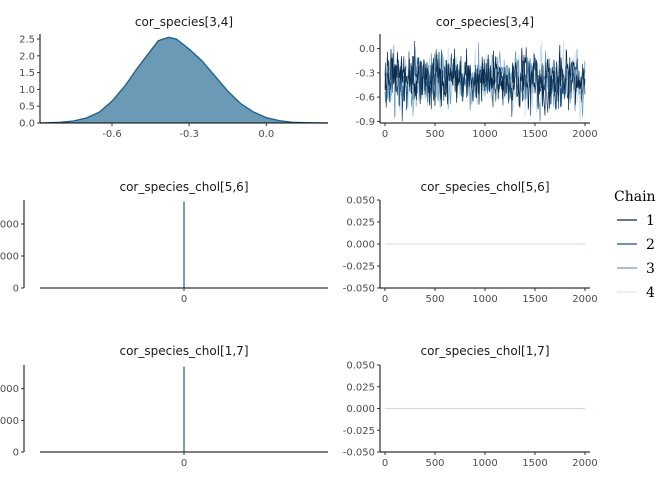 The height and width of the screenshot is (480, 672). I want to click on y-tick-label: -0.6, so click(365, 98).